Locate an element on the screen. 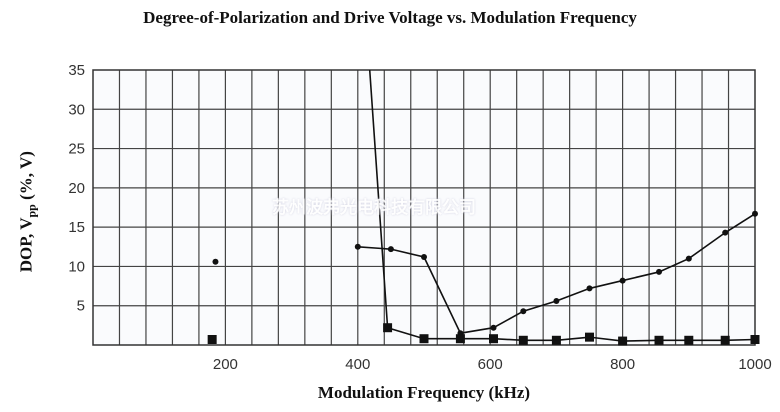  y-tick-label: 30 is located at coordinates (76, 109).